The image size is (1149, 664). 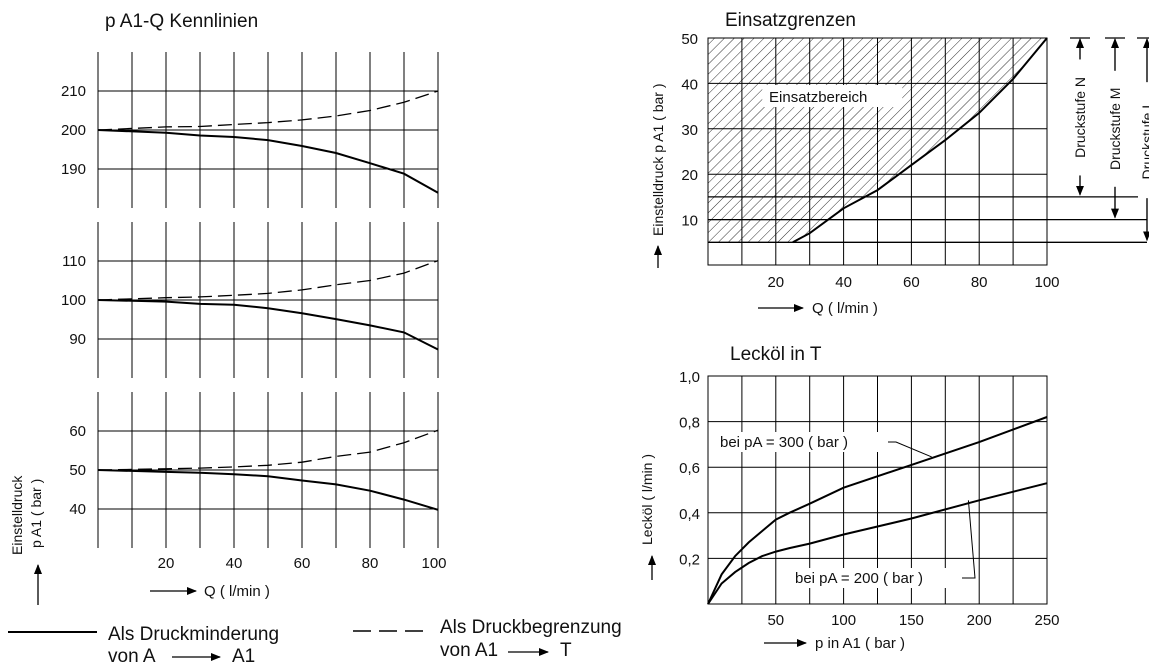 I want to click on y-tick-label: 10, so click(x=689, y=221).